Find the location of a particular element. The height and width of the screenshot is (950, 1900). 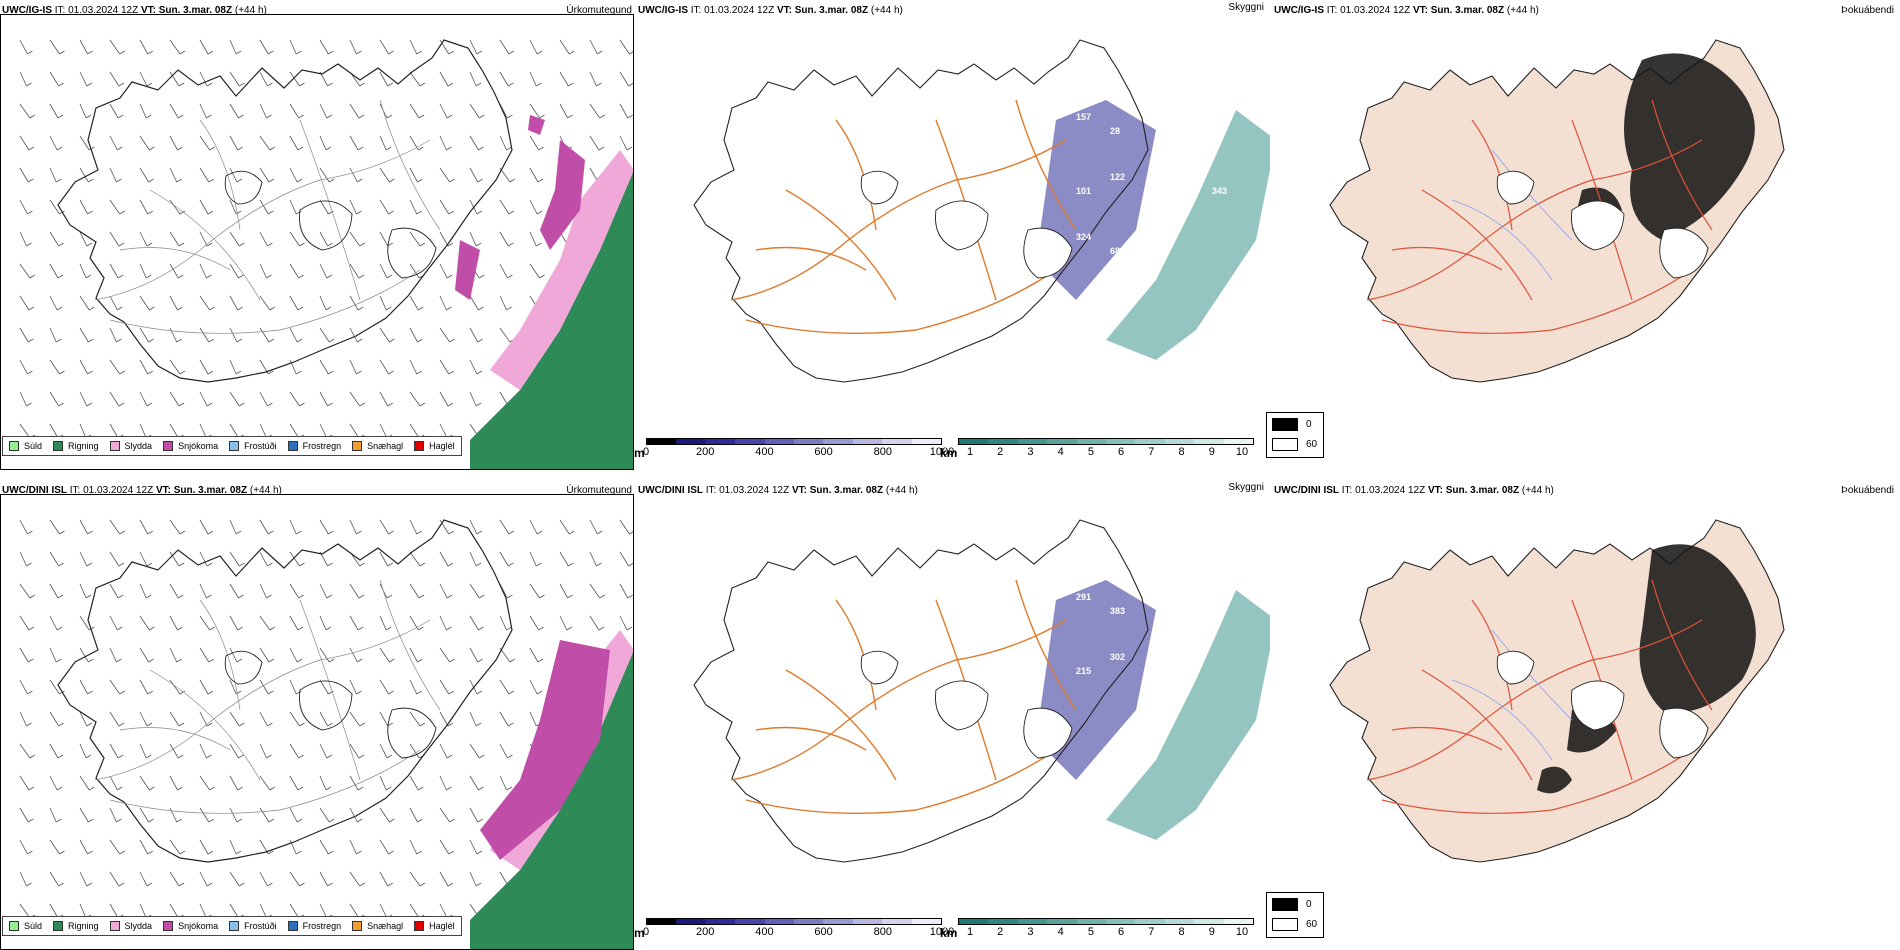

visibility-value-label: 383 is located at coordinates (1117, 611).